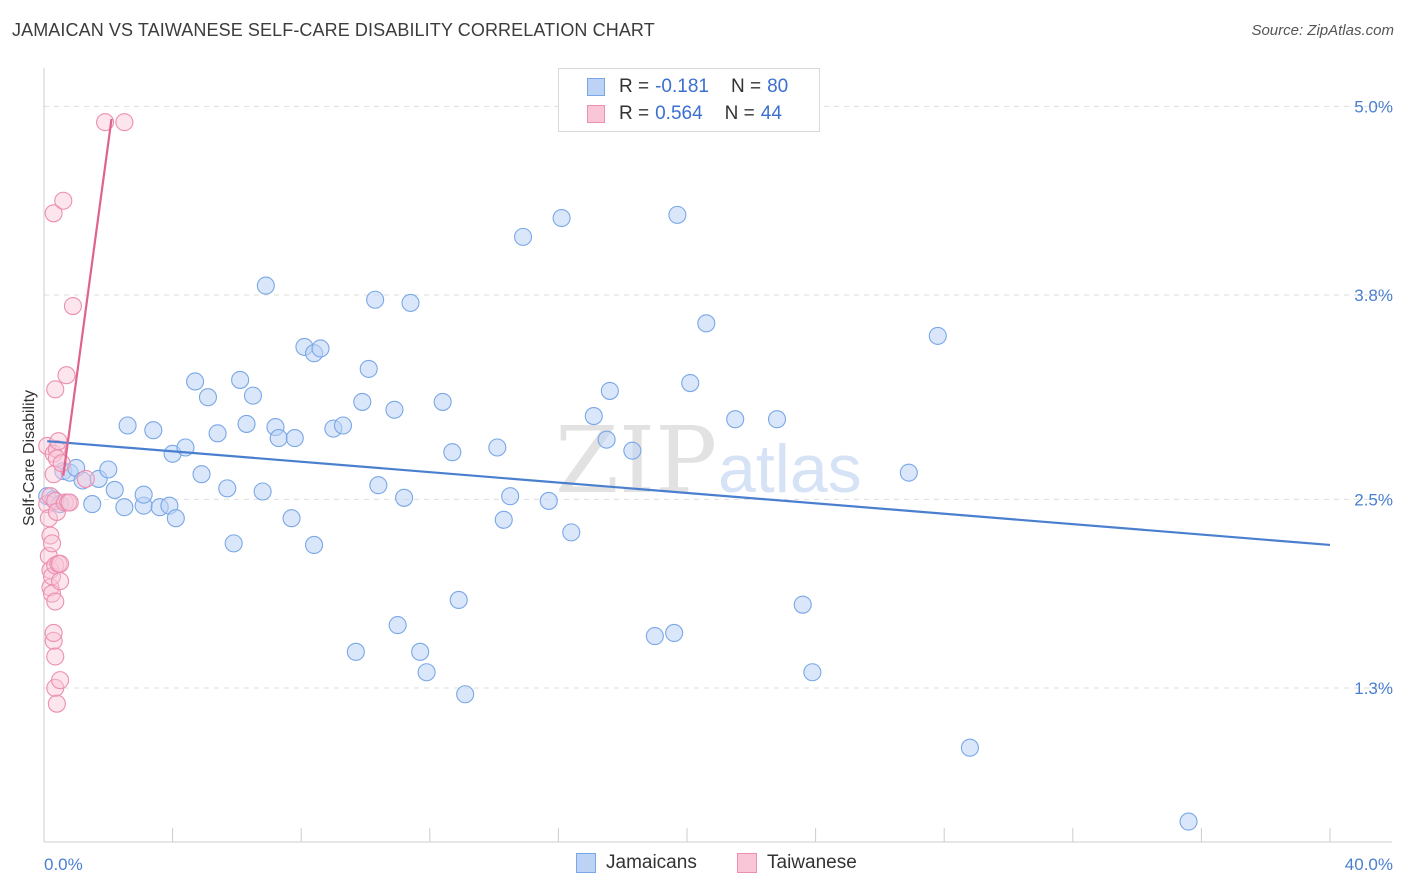 The image size is (1406, 892). What do you see at coordinates (812, 862) in the screenshot?
I see `legend-label-taiwanese: Taiwanese` at bounding box center [812, 862].